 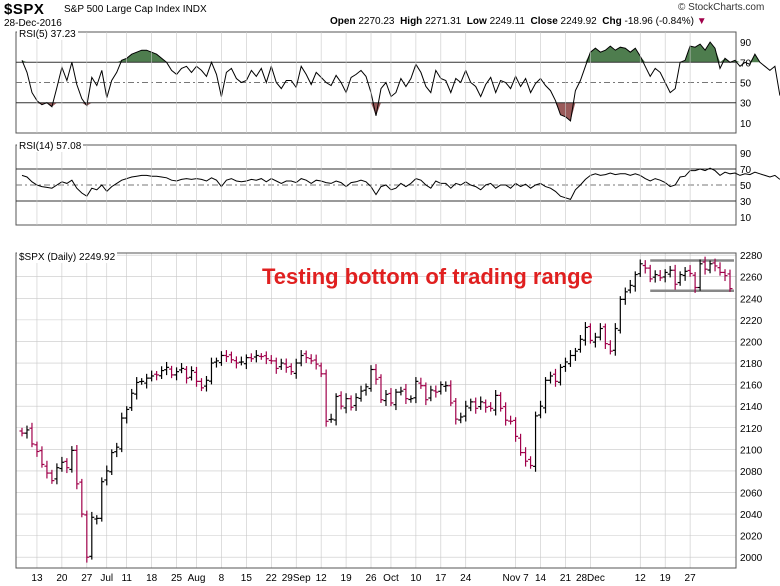 I want to click on open-label: Open, so click(x=343, y=21).